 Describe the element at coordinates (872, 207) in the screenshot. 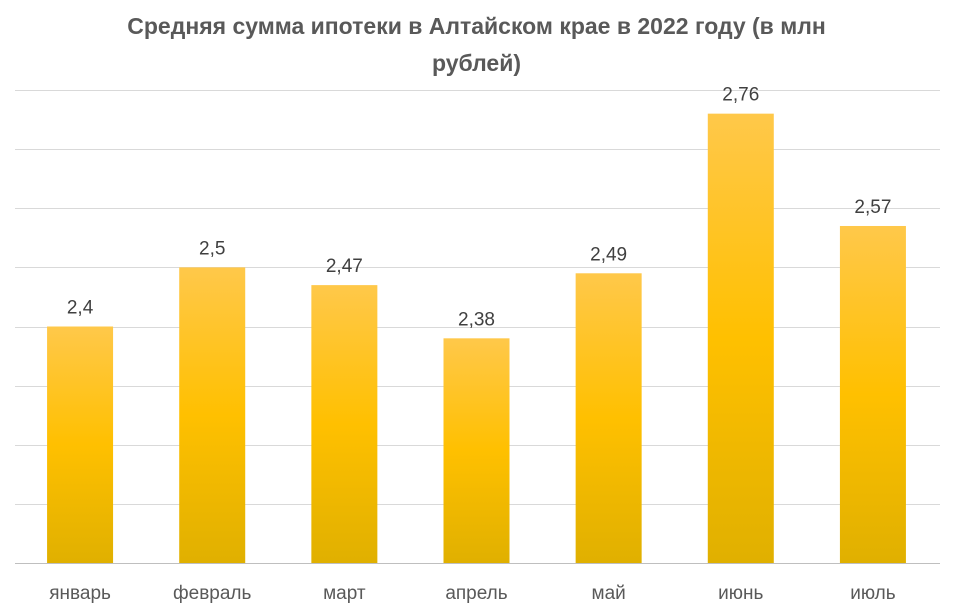

I see `data-label: 2,57` at that location.